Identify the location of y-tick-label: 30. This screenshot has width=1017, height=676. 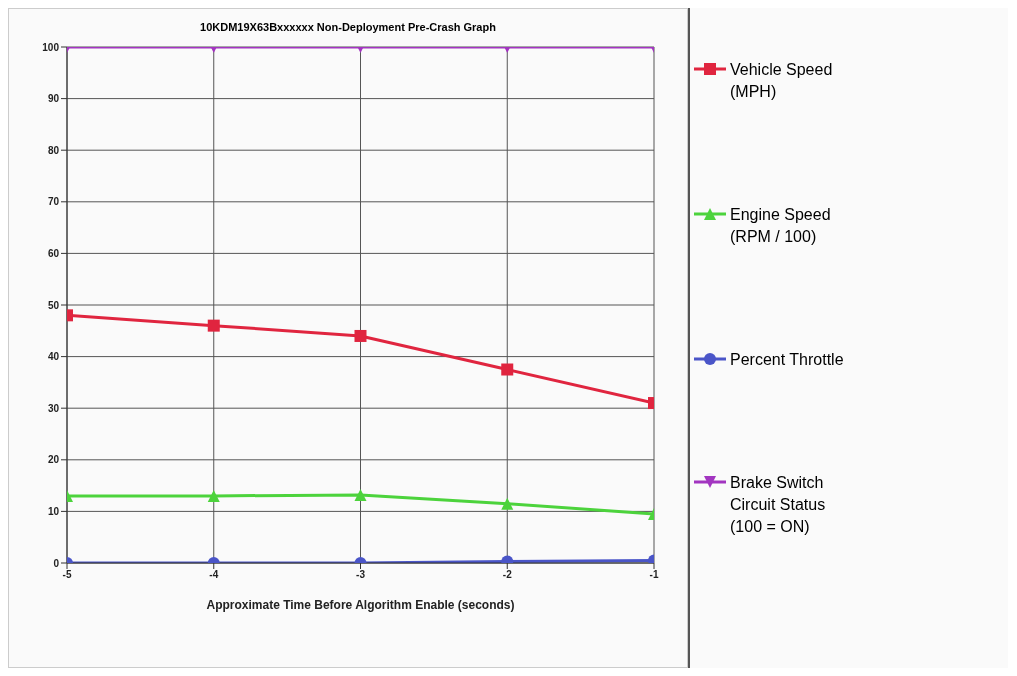
(53, 408).